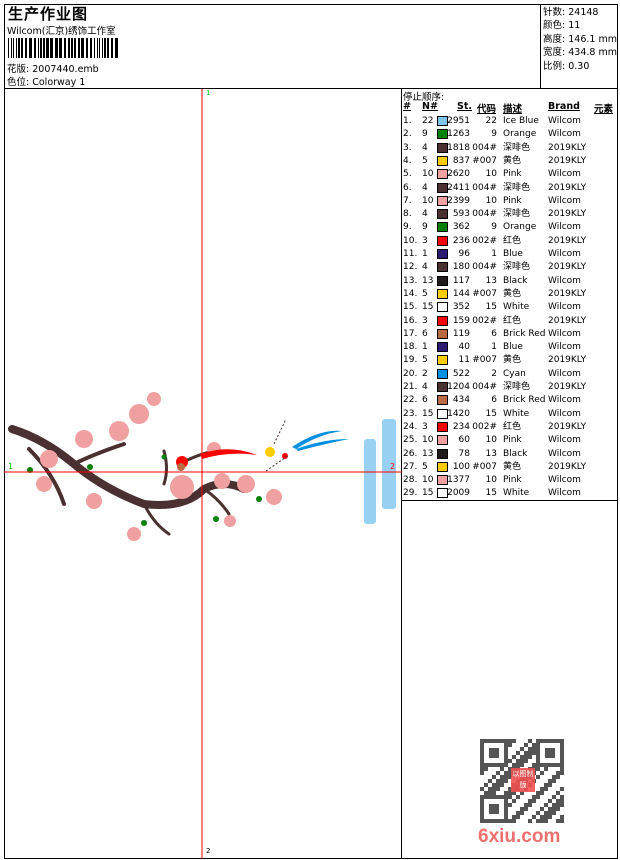 This screenshot has width=620, height=860. Describe the element at coordinates (410, 280) in the screenshot. I see `row-num: 13.` at that location.